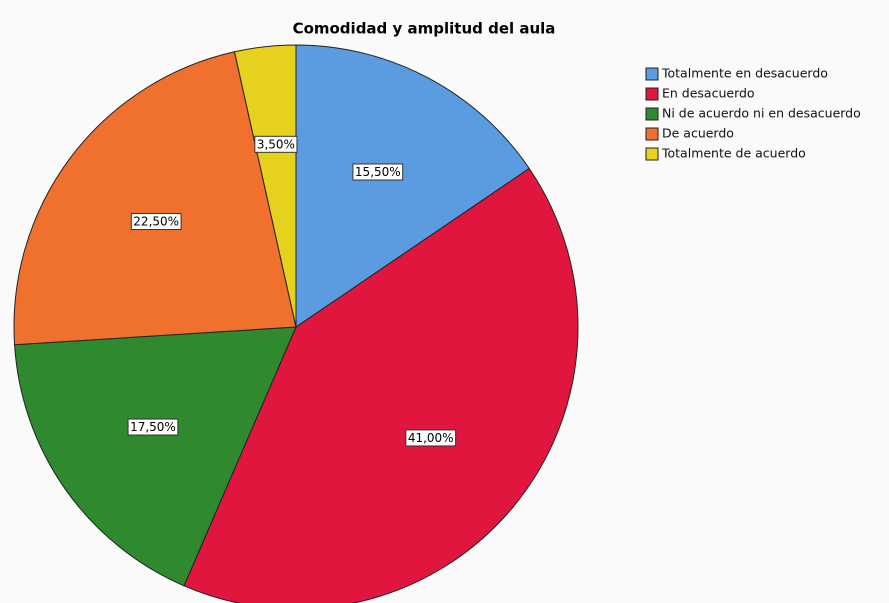 The image size is (889, 603). What do you see at coordinates (733, 153) in the screenshot?
I see `legend-label: Totalmente de acuerdo` at bounding box center [733, 153].